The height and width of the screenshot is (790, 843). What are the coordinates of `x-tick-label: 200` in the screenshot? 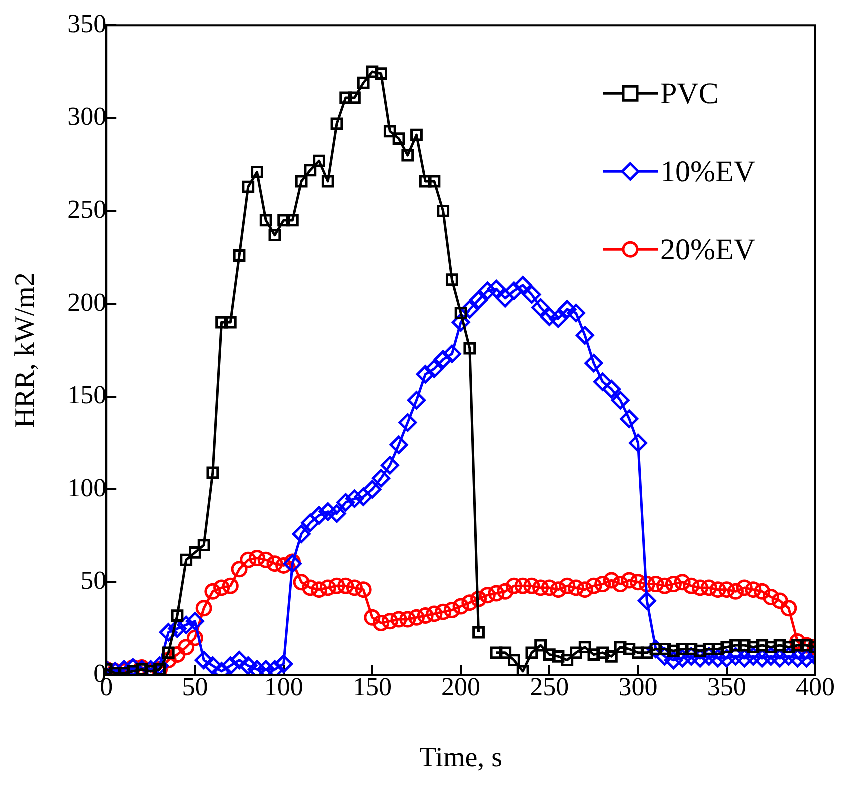 It's located at (461, 687).